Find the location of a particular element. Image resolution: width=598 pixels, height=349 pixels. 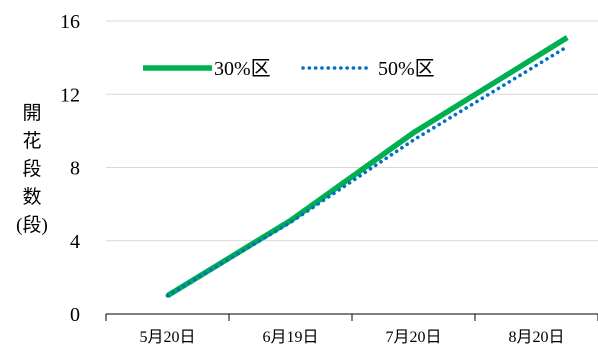

y-tick-label: 16 is located at coordinates (70, 22).